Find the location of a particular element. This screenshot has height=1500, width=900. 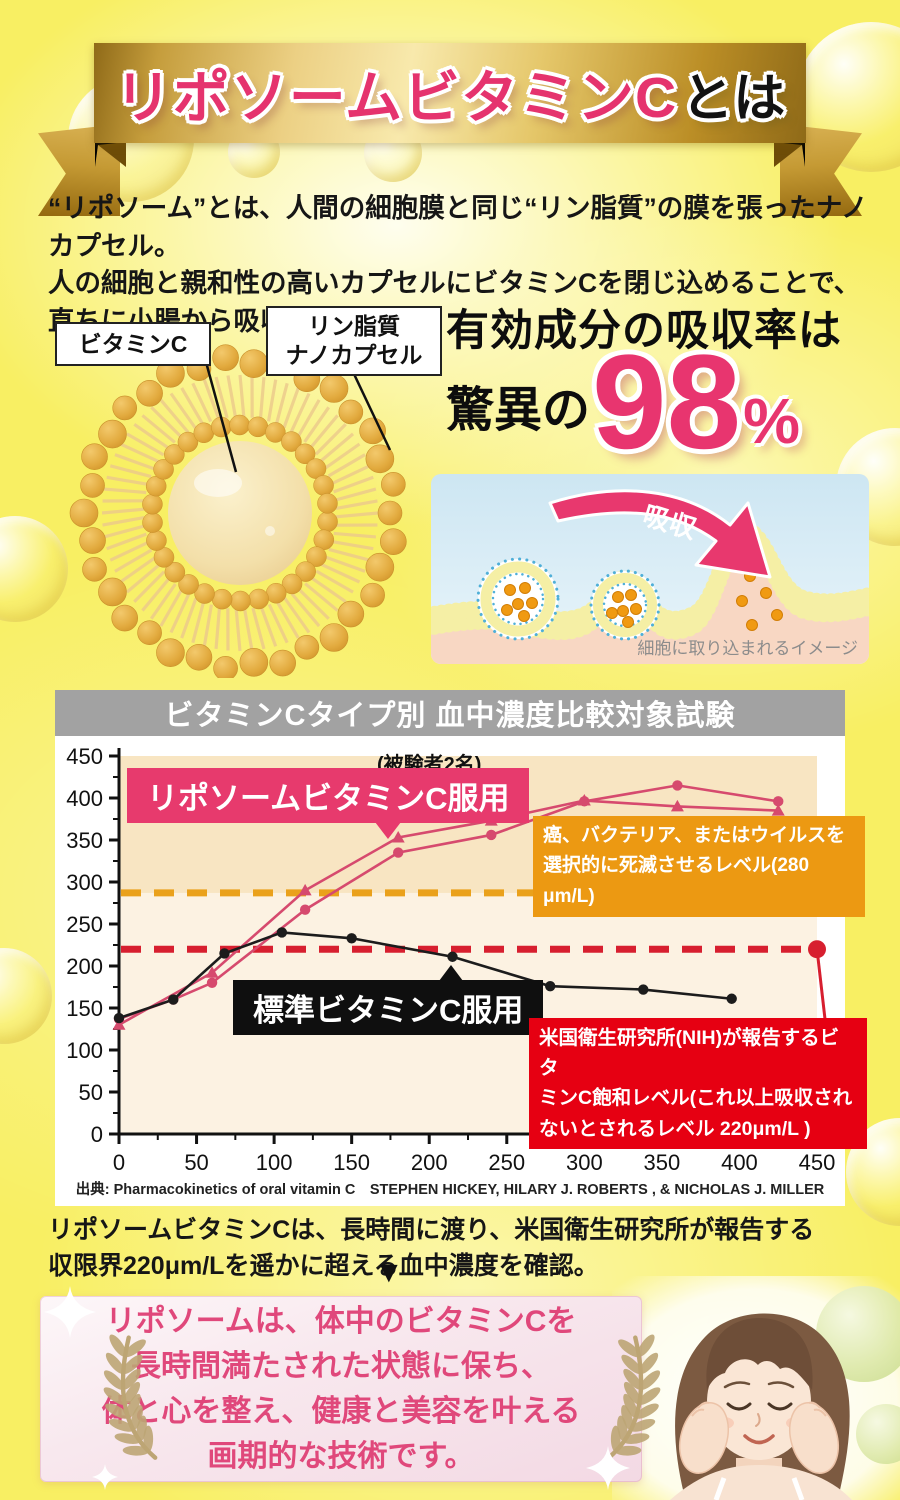

absorption-unit: % is located at coordinates (771, 420).